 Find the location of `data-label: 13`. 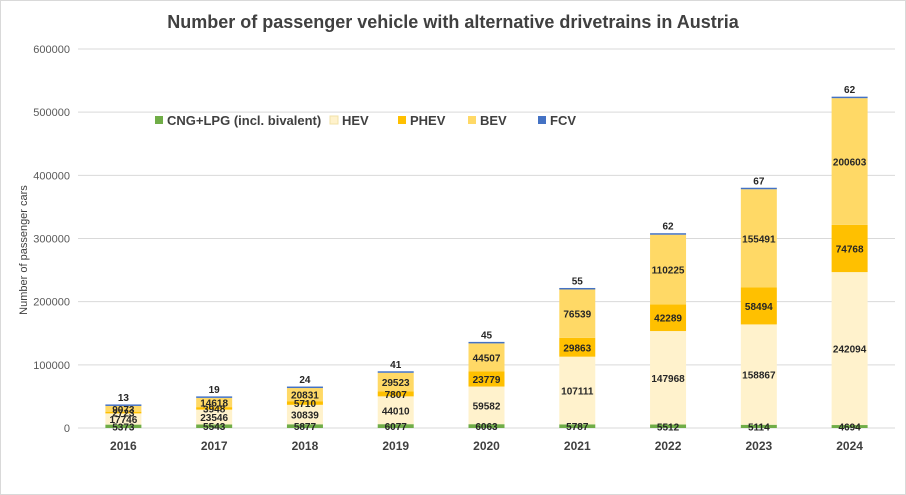

data-label: 13 is located at coordinates (124, 398).